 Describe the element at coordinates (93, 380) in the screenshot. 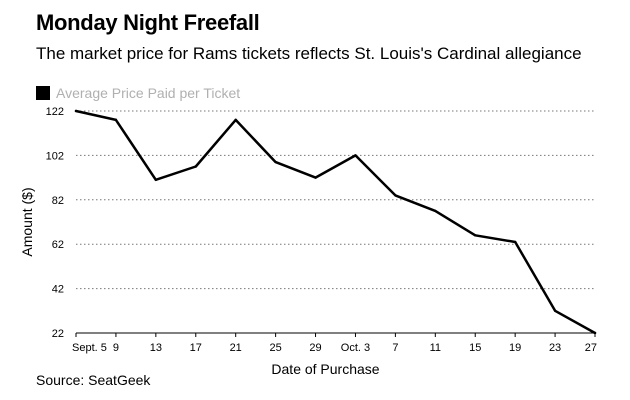

I see `source-note: Source: SeatGeek` at that location.